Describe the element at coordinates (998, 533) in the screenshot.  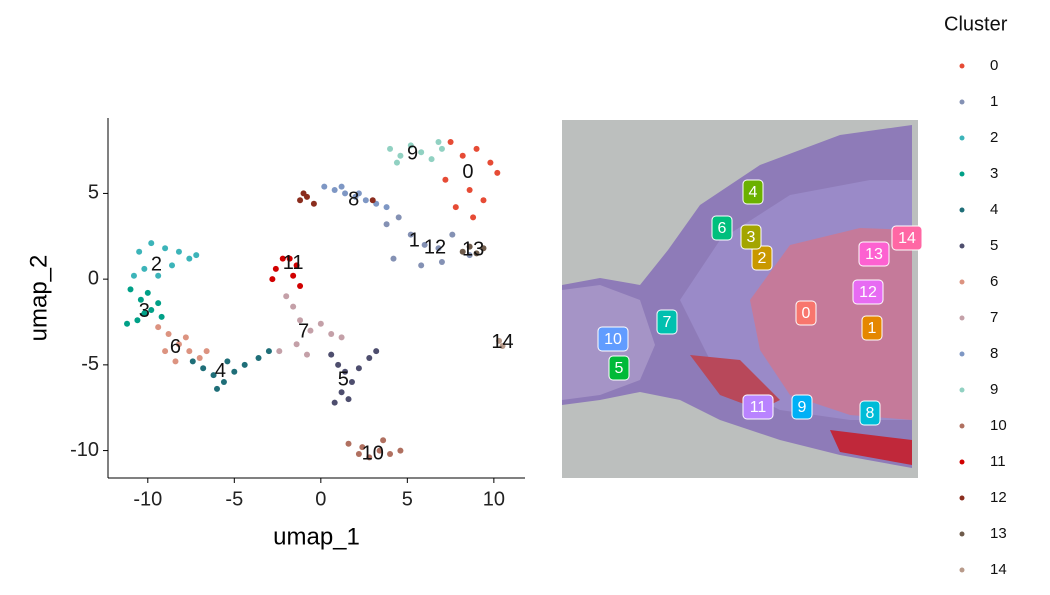
I see `legend-label: 13` at that location.